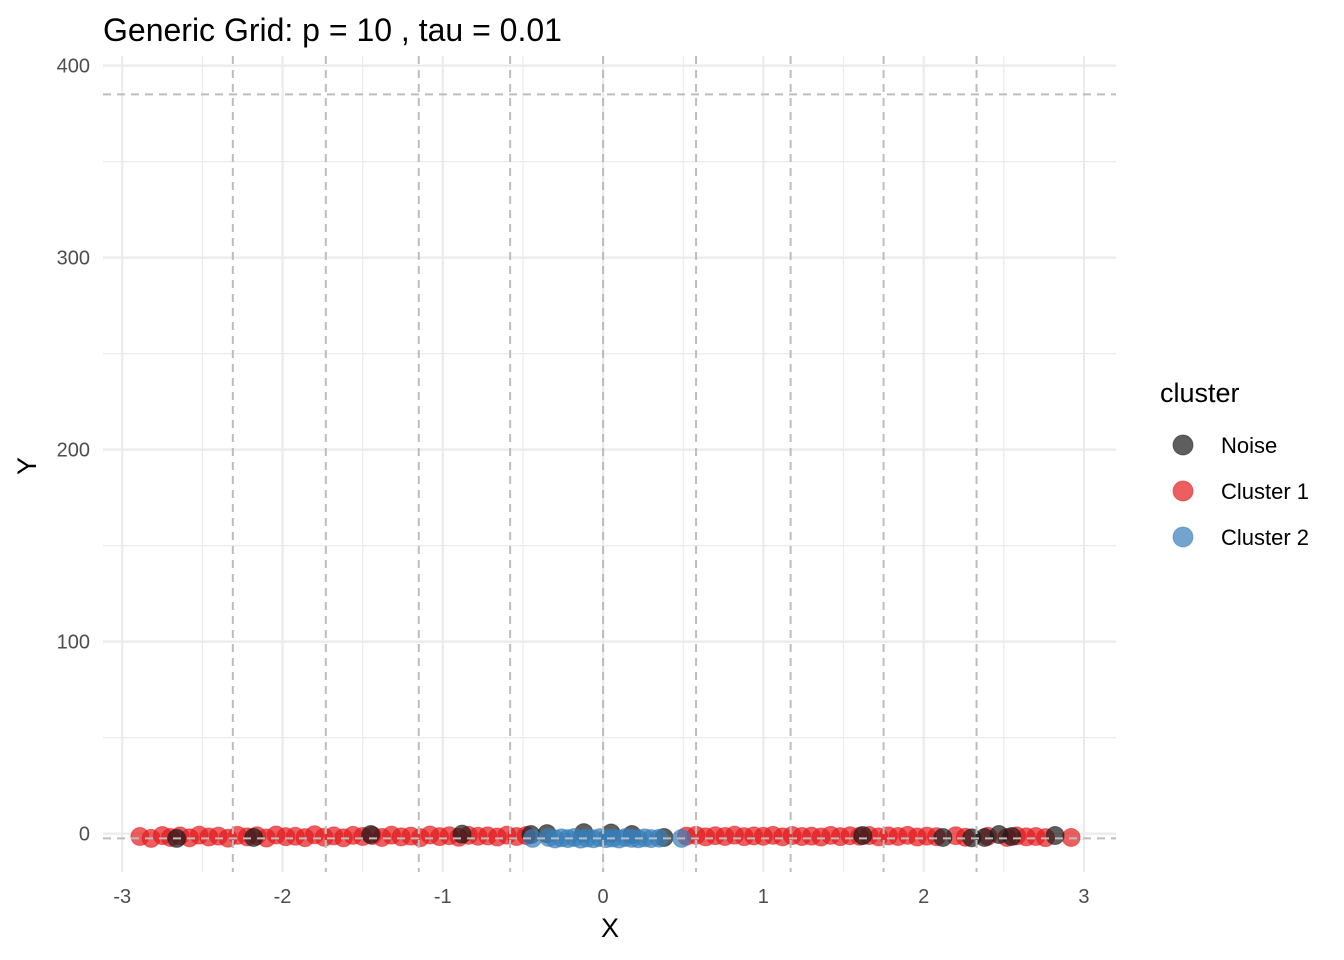 The height and width of the screenshot is (960, 1344). I want to click on y-tick-label: 400, so click(73, 67).